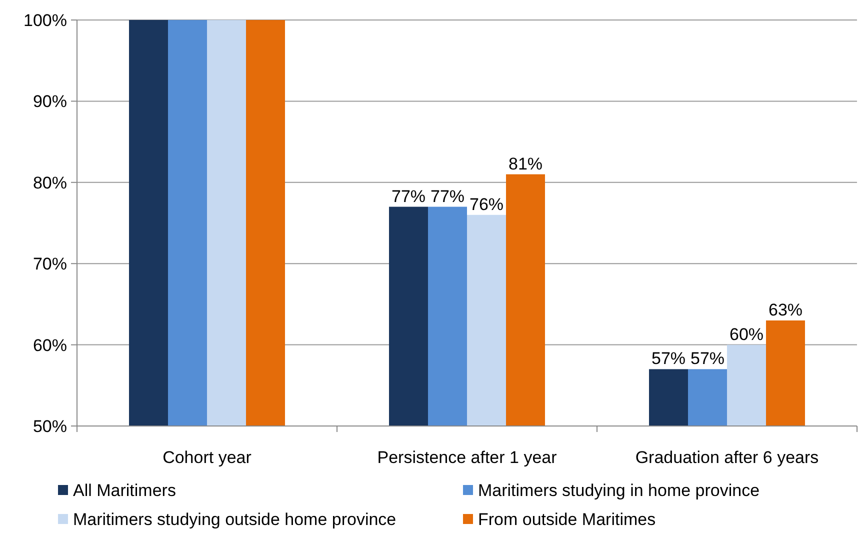 This screenshot has width=858, height=537. Describe the element at coordinates (124, 490) in the screenshot. I see `legend-label: All Maritimers` at that location.